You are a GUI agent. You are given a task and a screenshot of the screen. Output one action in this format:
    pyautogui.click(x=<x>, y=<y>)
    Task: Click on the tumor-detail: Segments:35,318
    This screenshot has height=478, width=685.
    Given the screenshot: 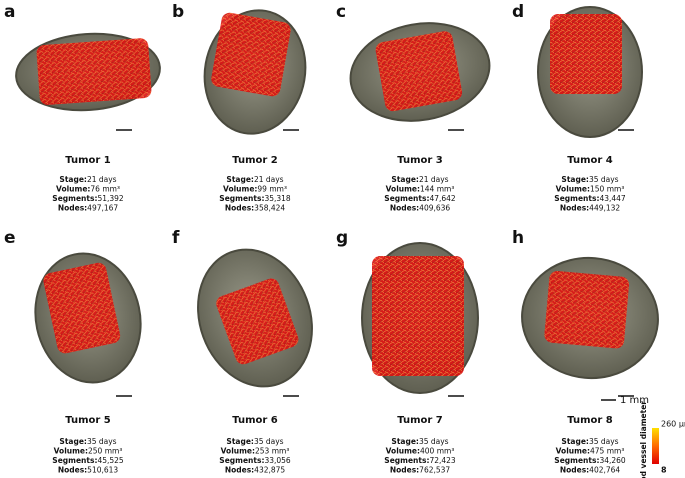 What is the action you would take?
    pyautogui.click(x=255, y=198)
    